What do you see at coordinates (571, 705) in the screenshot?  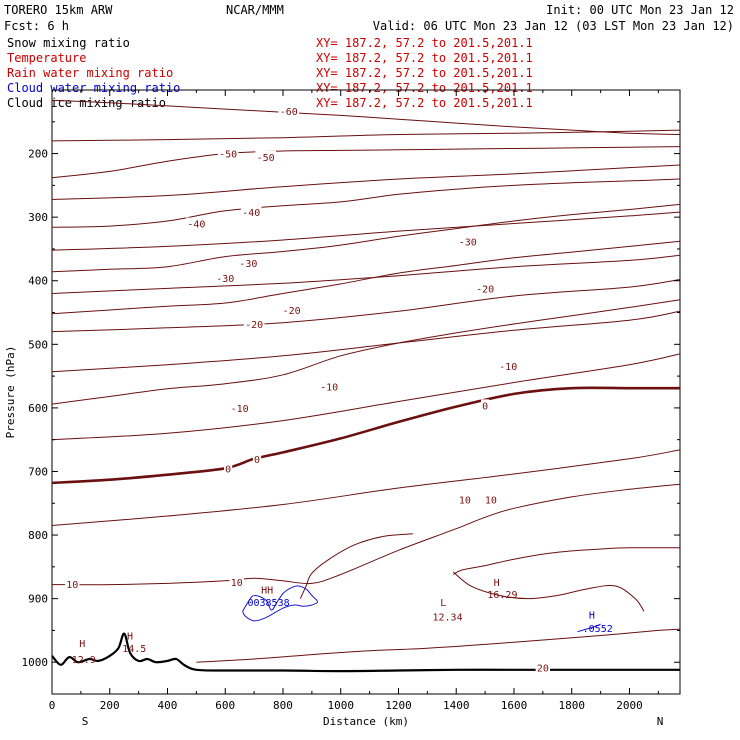 I see `x-tick-label: 1800` at bounding box center [571, 705].